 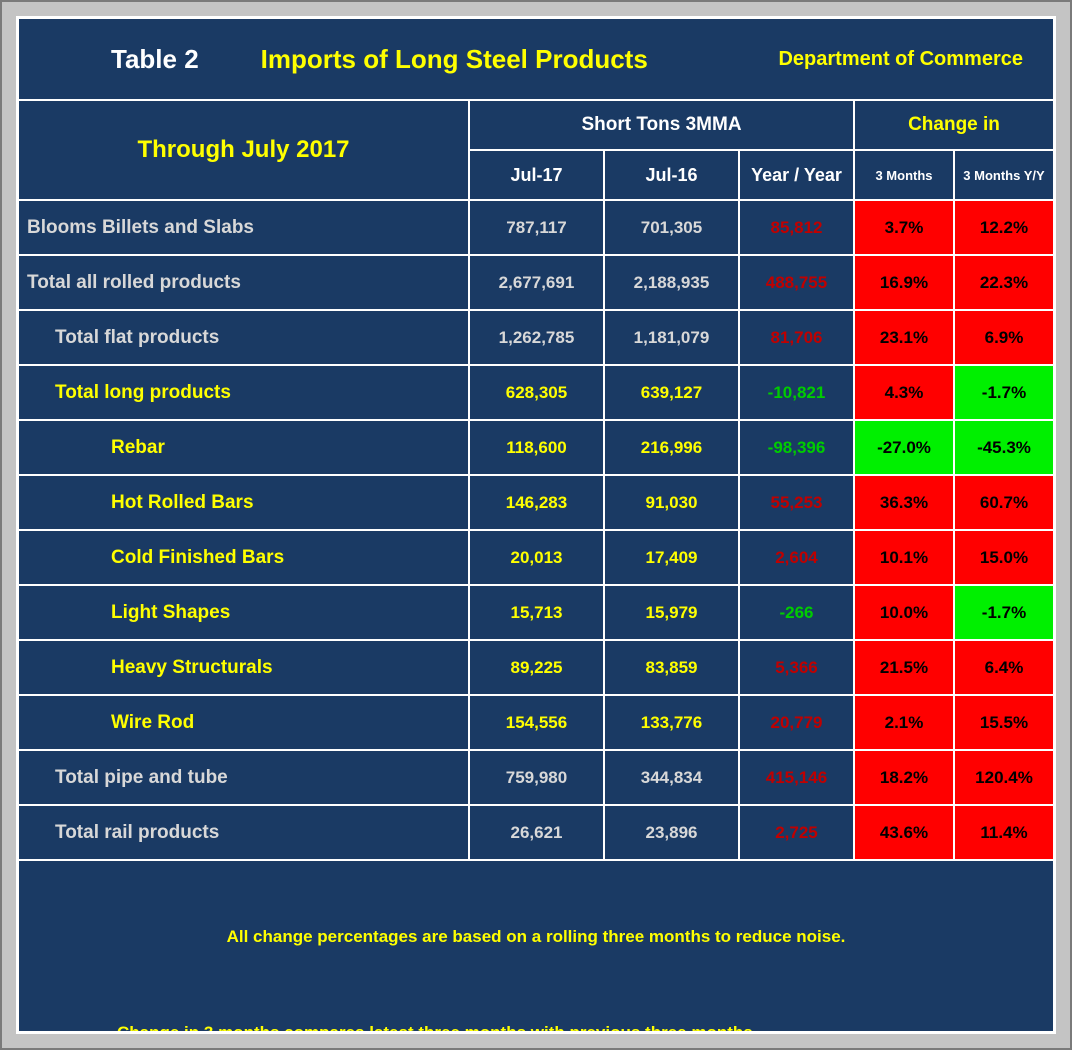 What do you see at coordinates (244, 447) in the screenshot?
I see `row-label: Rebar` at bounding box center [244, 447].